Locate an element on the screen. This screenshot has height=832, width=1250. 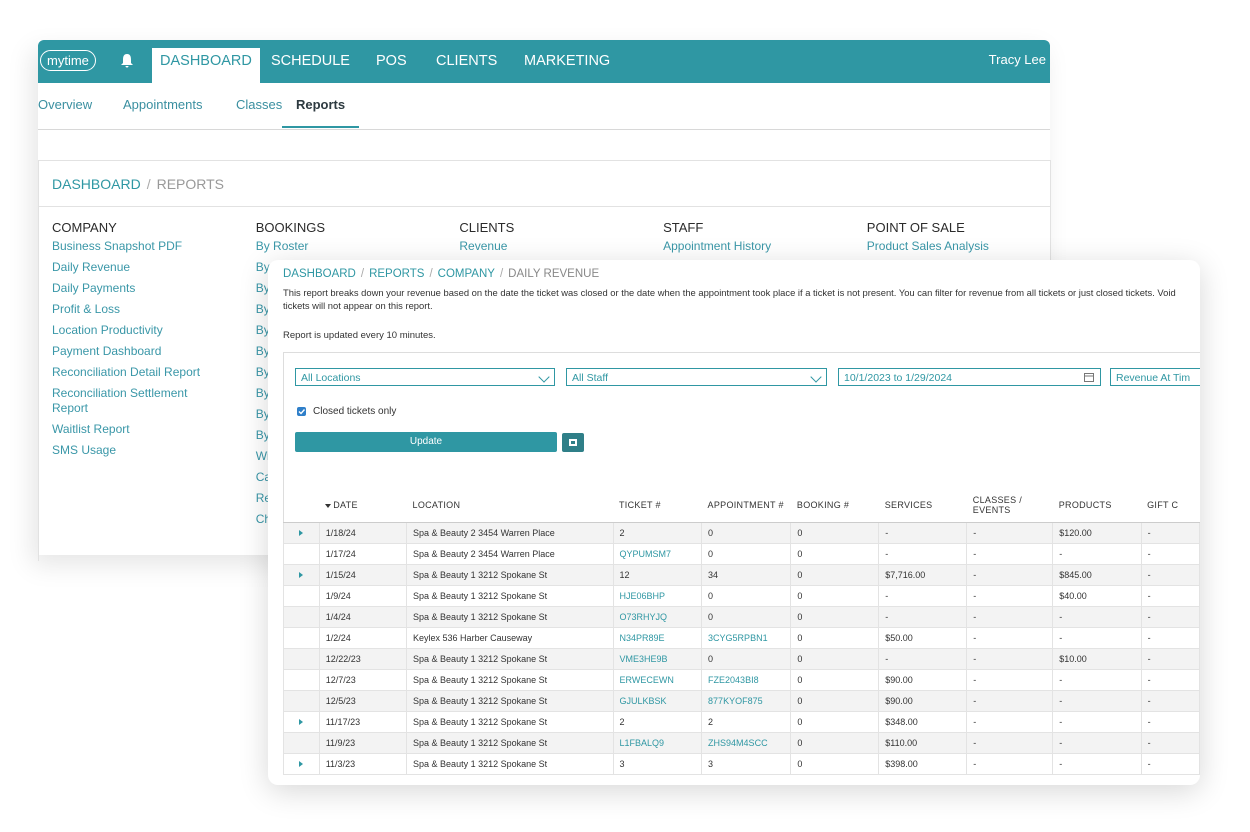
subnav-item: Classes is located at coordinates (259, 104).